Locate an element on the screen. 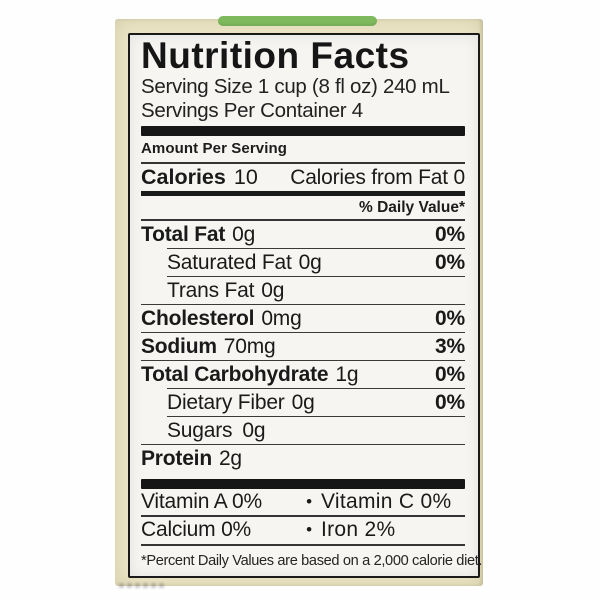  nutrient-row-saturated-fat: Saturated Fat 0g 0% is located at coordinates (303, 263).